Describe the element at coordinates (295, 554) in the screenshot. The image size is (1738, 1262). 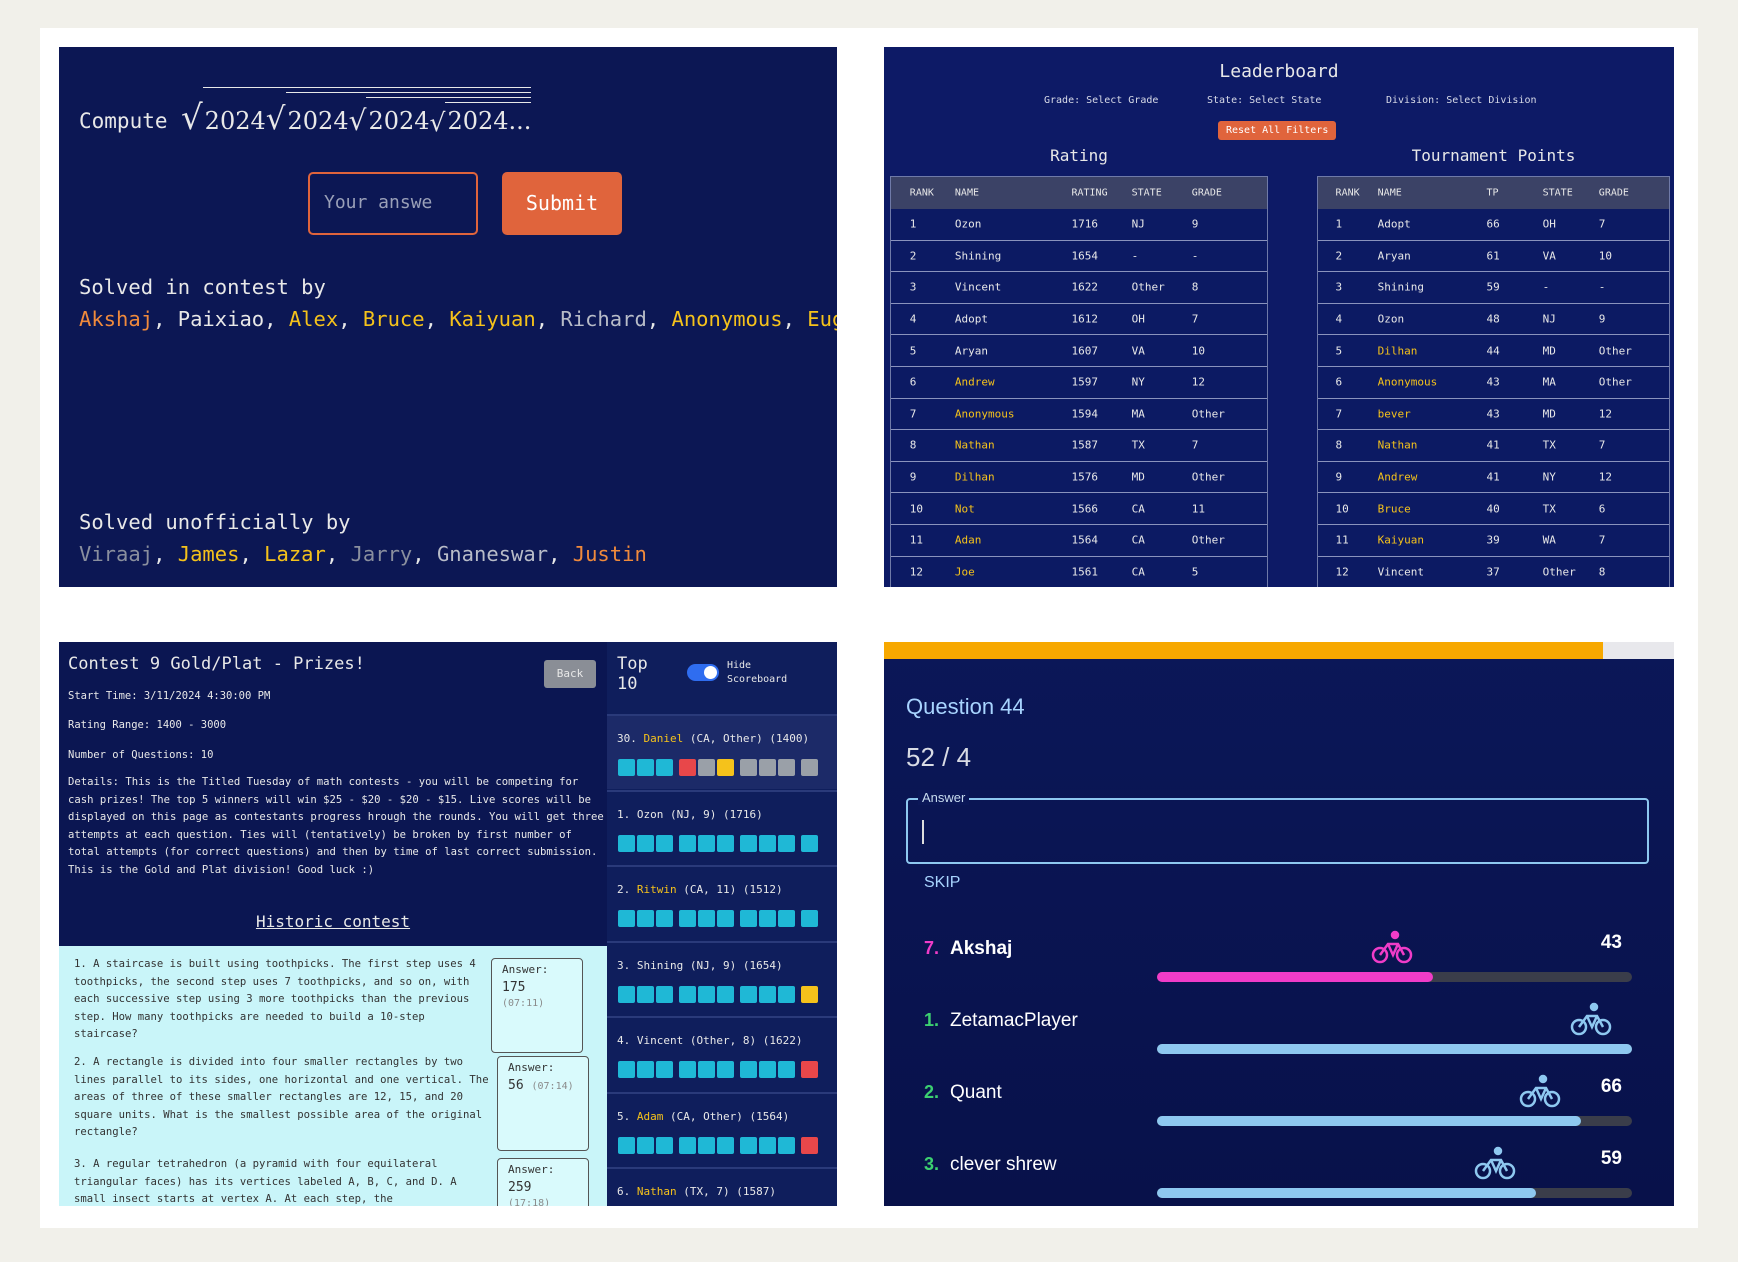
I see `solver-name: Lazar` at that location.